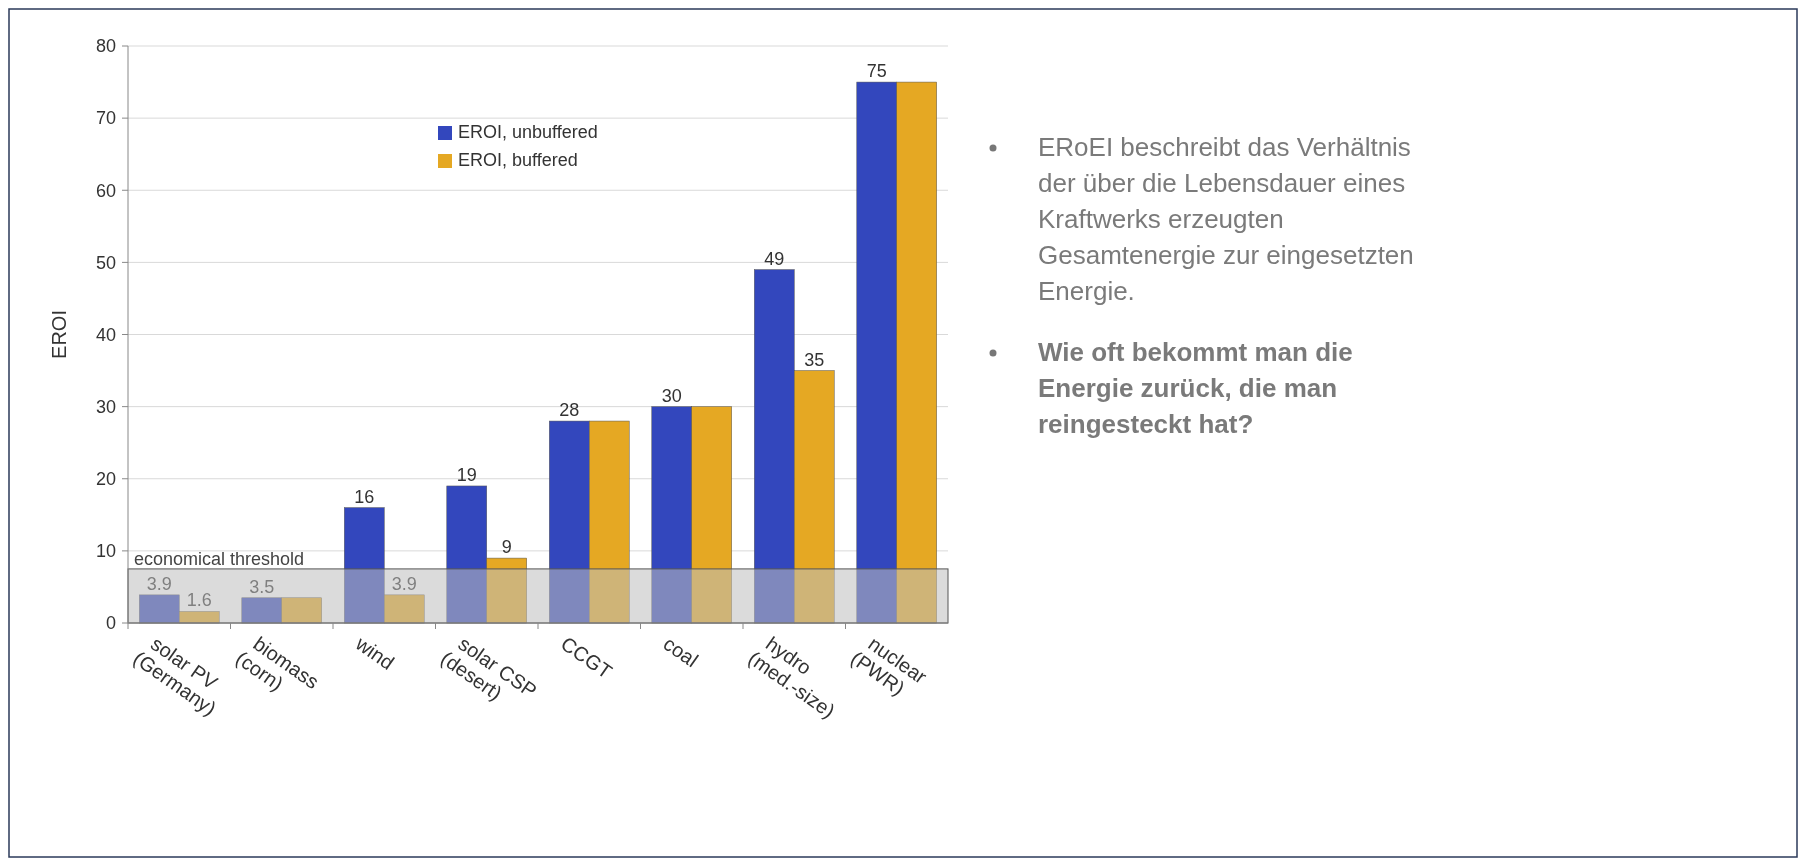  What do you see at coordinates (671, 395) in the screenshot?
I see `data-label: 30` at bounding box center [671, 395].